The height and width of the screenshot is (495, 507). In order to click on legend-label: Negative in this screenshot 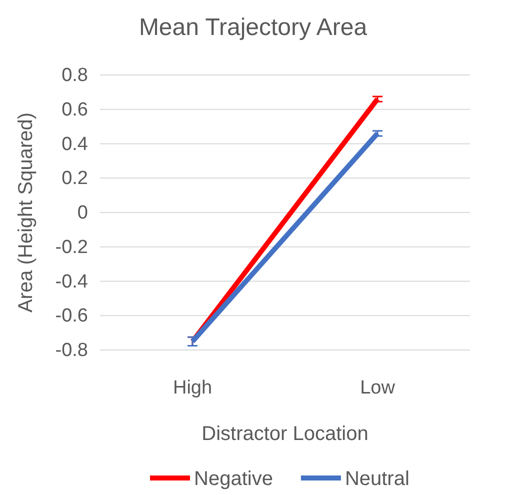, I will do `click(233, 479)`.